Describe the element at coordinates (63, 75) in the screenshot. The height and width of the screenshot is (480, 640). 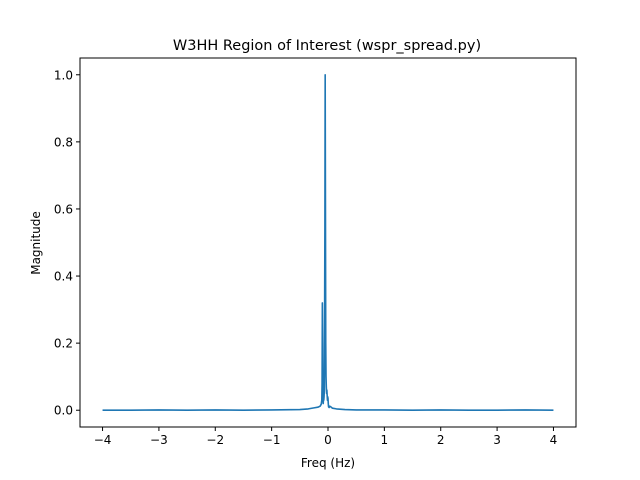
I see `y-tick-label: 1.0` at that location.